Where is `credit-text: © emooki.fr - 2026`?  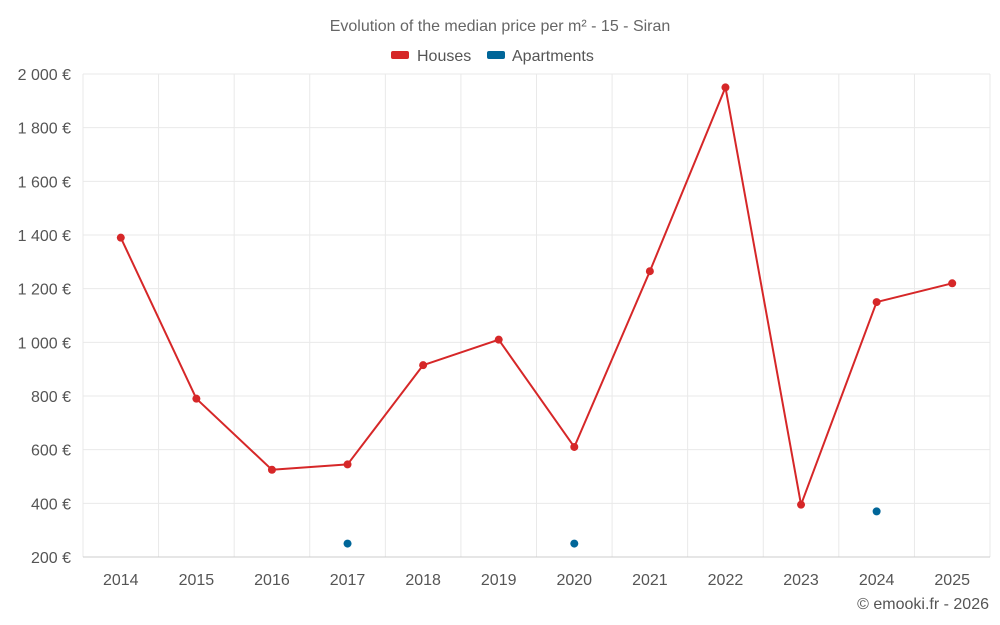 credit-text: © emooki.fr - 2026 is located at coordinates (923, 604).